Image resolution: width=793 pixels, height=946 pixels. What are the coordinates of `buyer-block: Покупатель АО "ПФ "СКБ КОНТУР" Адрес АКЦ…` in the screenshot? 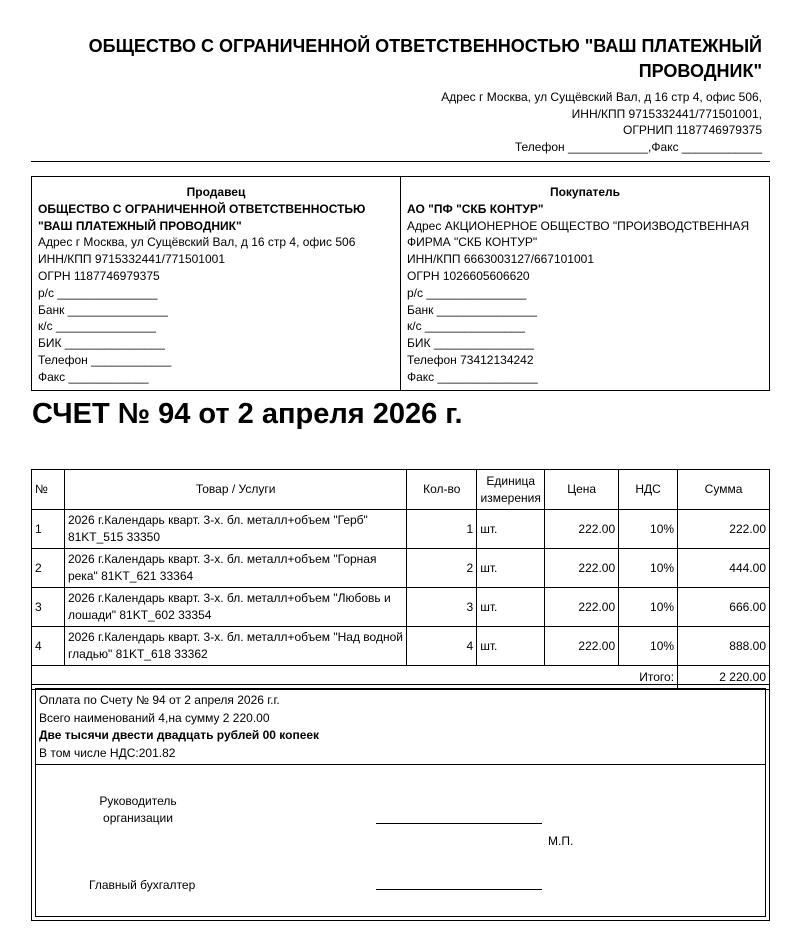 It's located at (584, 283).